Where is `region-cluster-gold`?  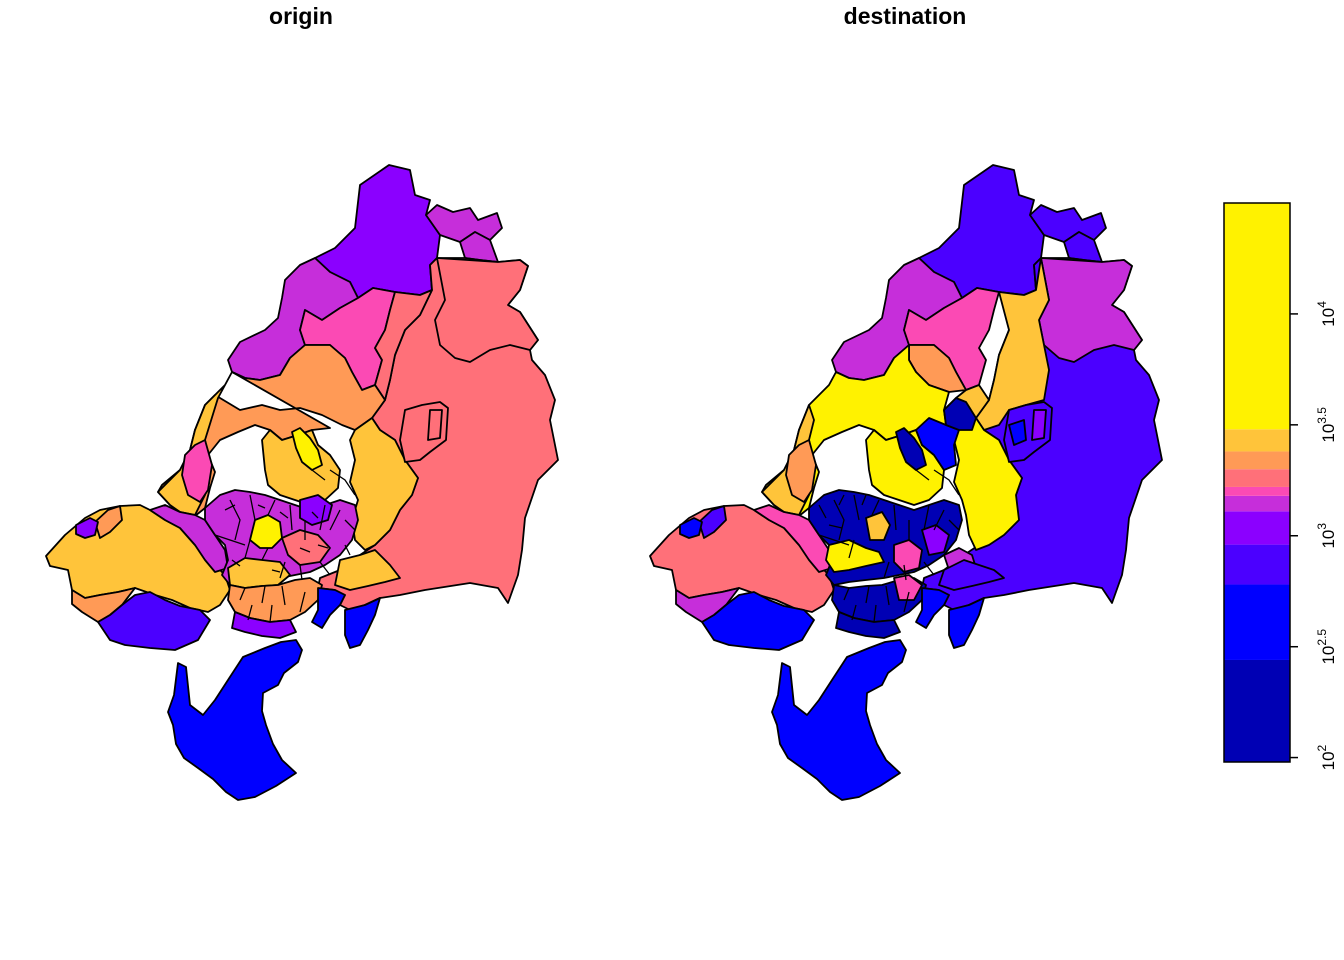 region-cluster-gold is located at coordinates (878, 526).